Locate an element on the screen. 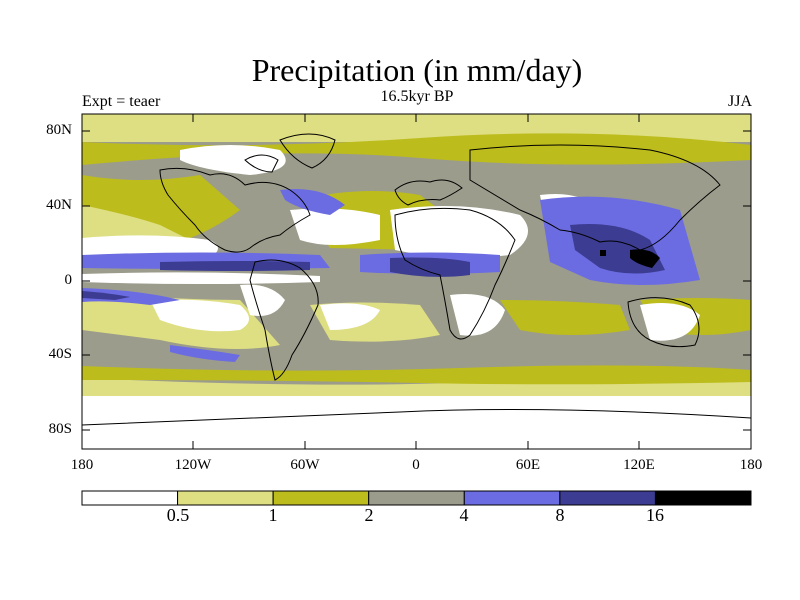 The height and width of the screenshot is (600, 800). coast-antarctica is located at coordinates (416, 417).